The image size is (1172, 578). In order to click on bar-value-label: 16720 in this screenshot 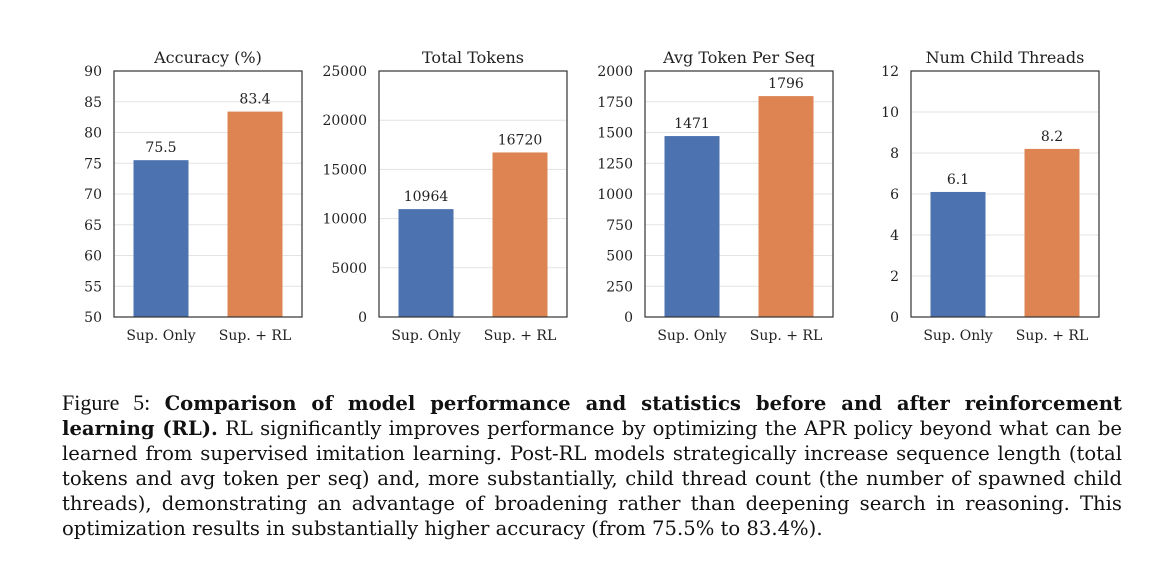, I will do `click(520, 140)`.